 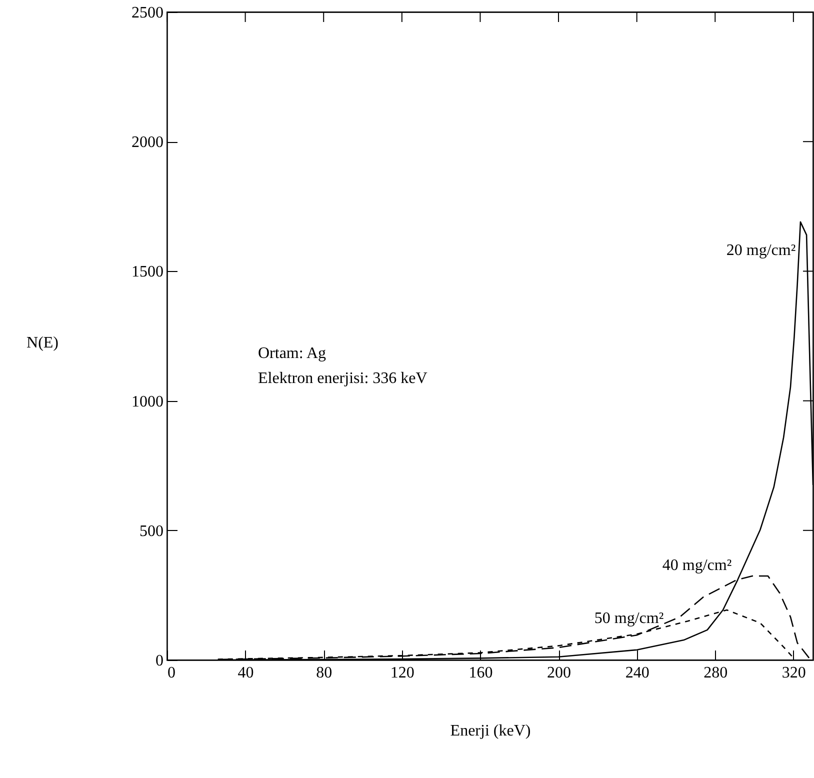 I want to click on x-tick-label: 40, so click(x=246, y=673).